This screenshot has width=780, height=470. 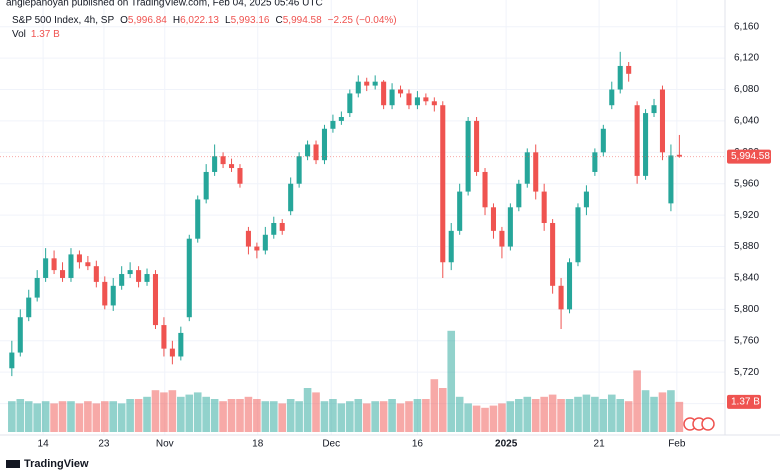 What do you see at coordinates (331, 444) in the screenshot?
I see `x-tick-label: Dec` at bounding box center [331, 444].